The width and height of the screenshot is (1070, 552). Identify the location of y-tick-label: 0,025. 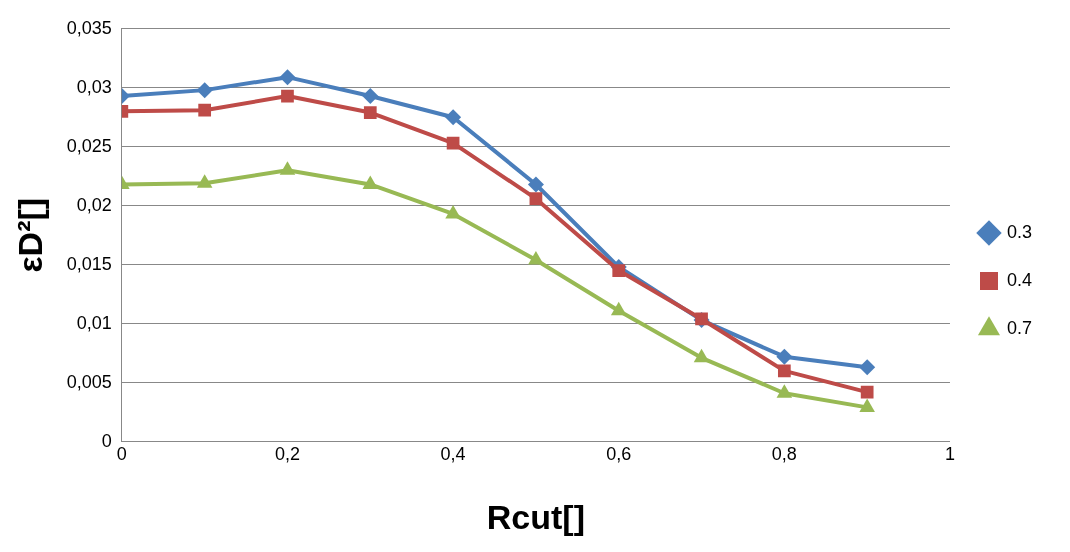
(89, 145).